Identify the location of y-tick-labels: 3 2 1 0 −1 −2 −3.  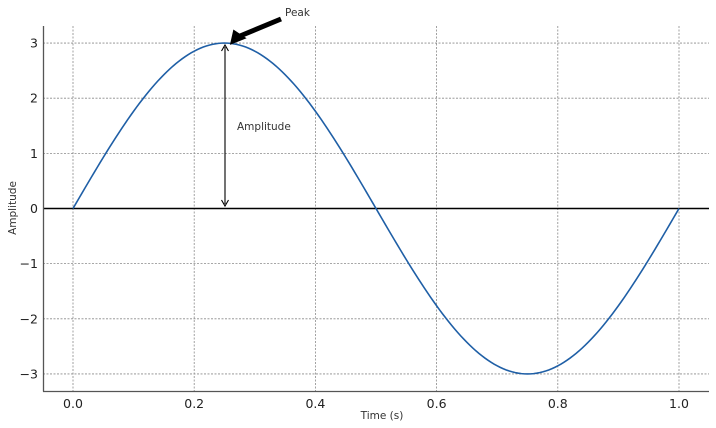
(29, 209).